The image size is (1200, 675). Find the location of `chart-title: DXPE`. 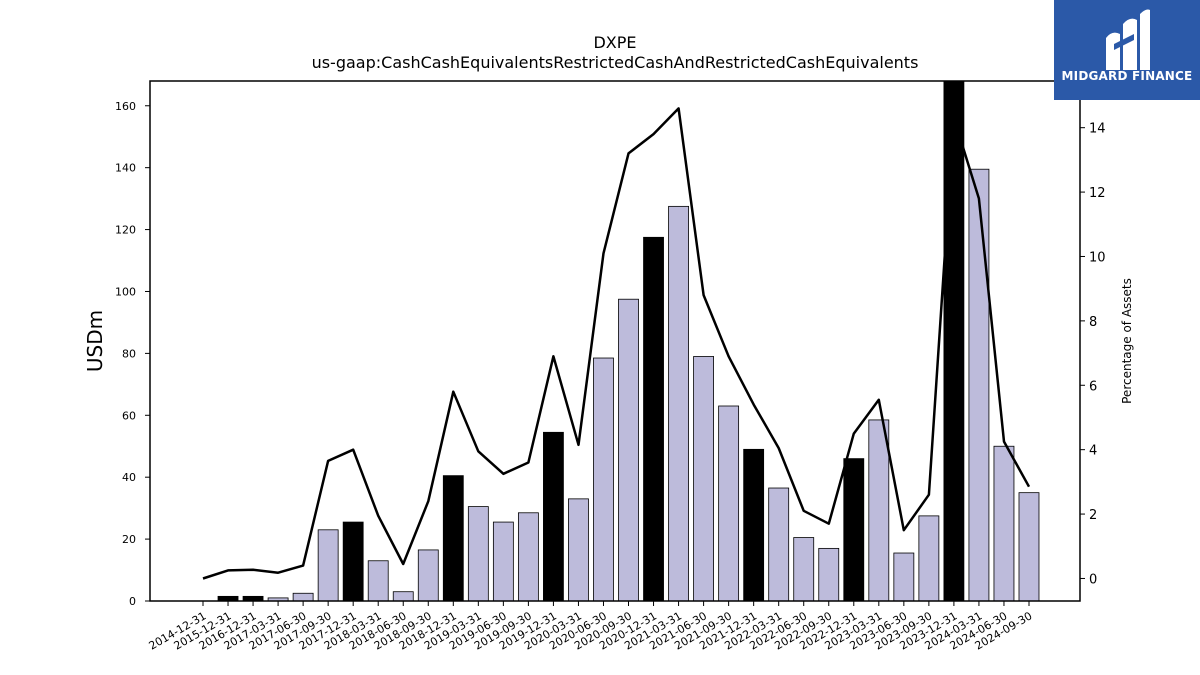

chart-title: DXPE is located at coordinates (614, 42).